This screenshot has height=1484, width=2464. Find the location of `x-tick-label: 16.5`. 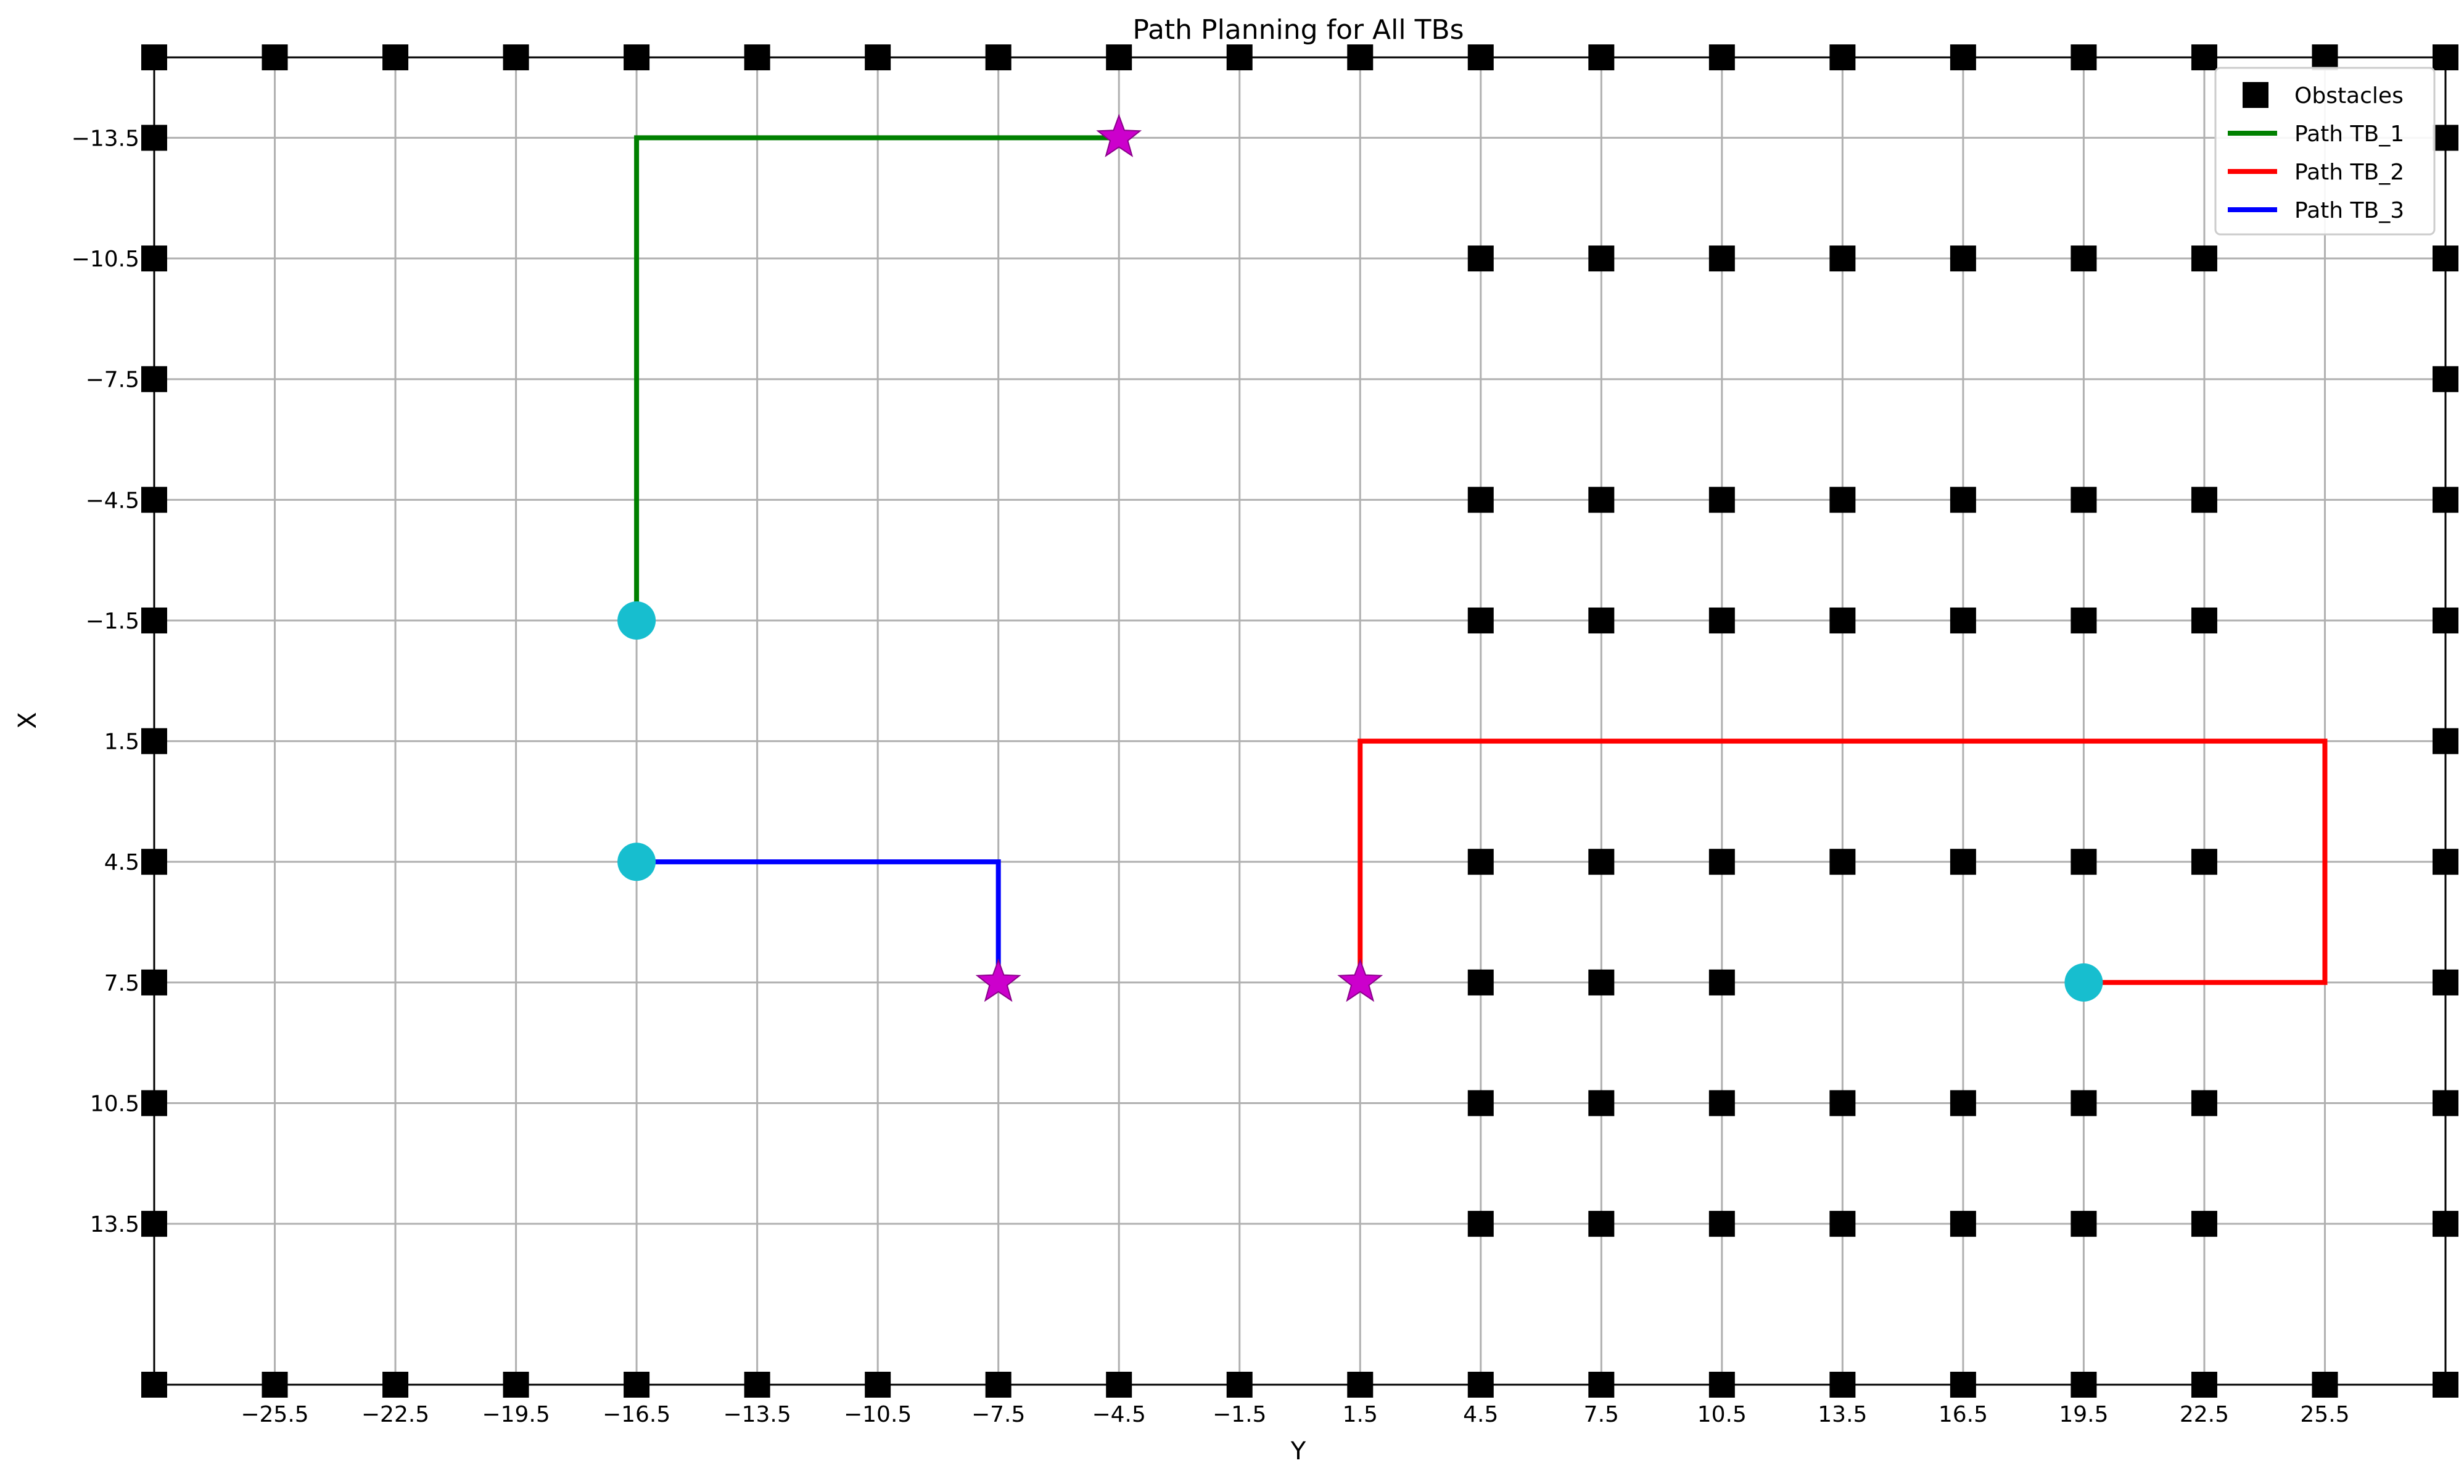

x-tick-label: 16.5 is located at coordinates (1963, 1414).